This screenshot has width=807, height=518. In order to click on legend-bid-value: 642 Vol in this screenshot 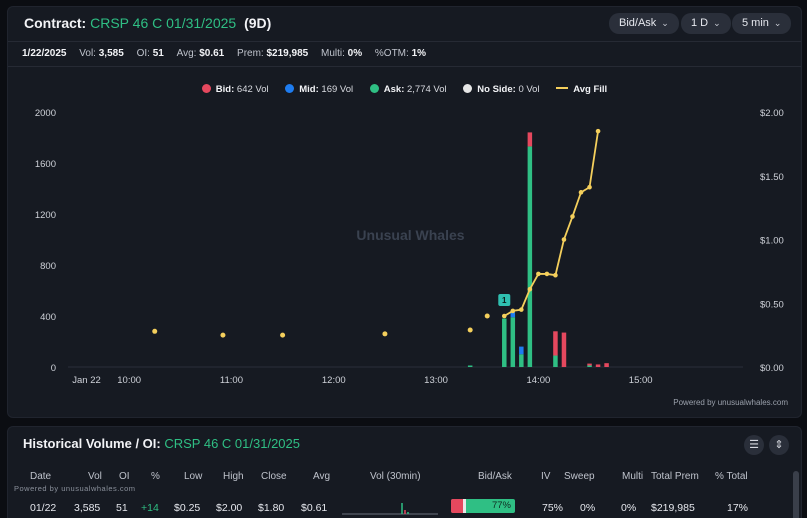, I will do `click(252, 89)`.